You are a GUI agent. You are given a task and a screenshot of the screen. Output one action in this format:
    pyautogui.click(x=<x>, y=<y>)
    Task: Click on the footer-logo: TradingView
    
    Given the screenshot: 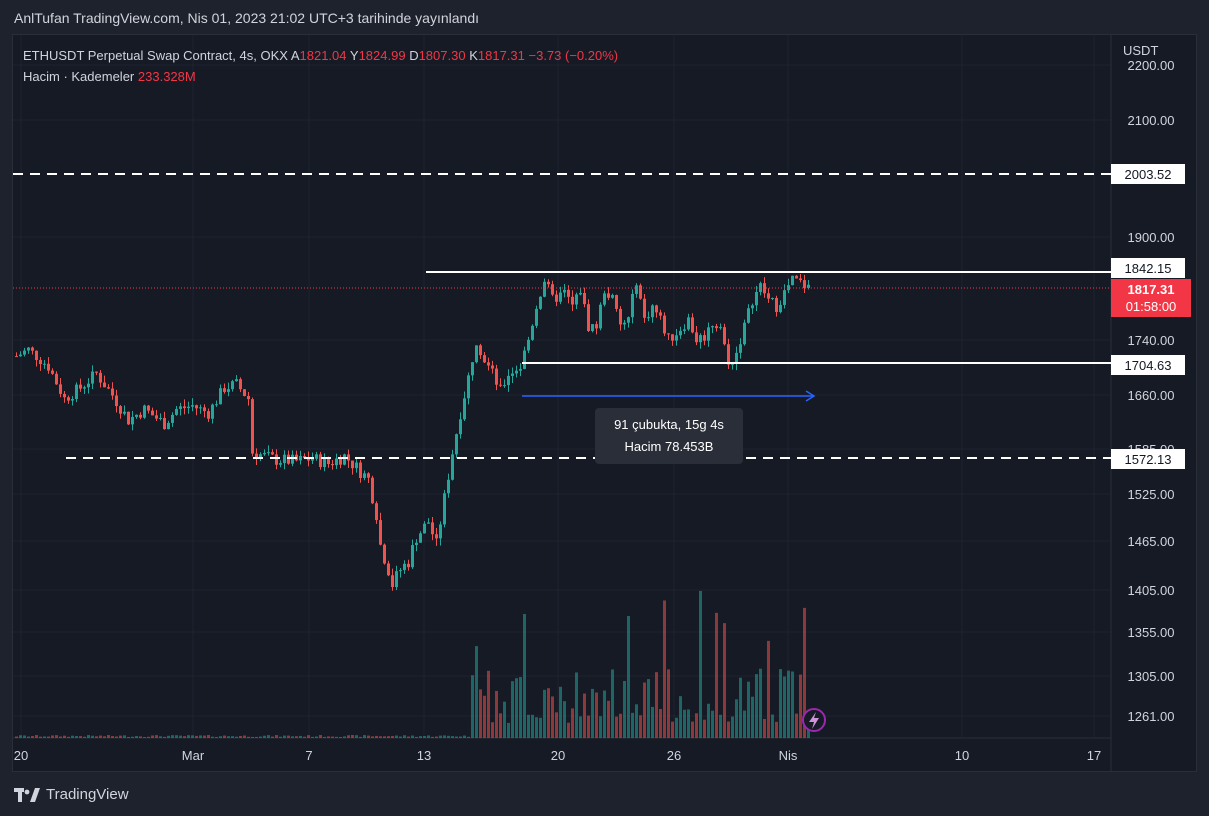 What is the action you would take?
    pyautogui.click(x=71, y=794)
    